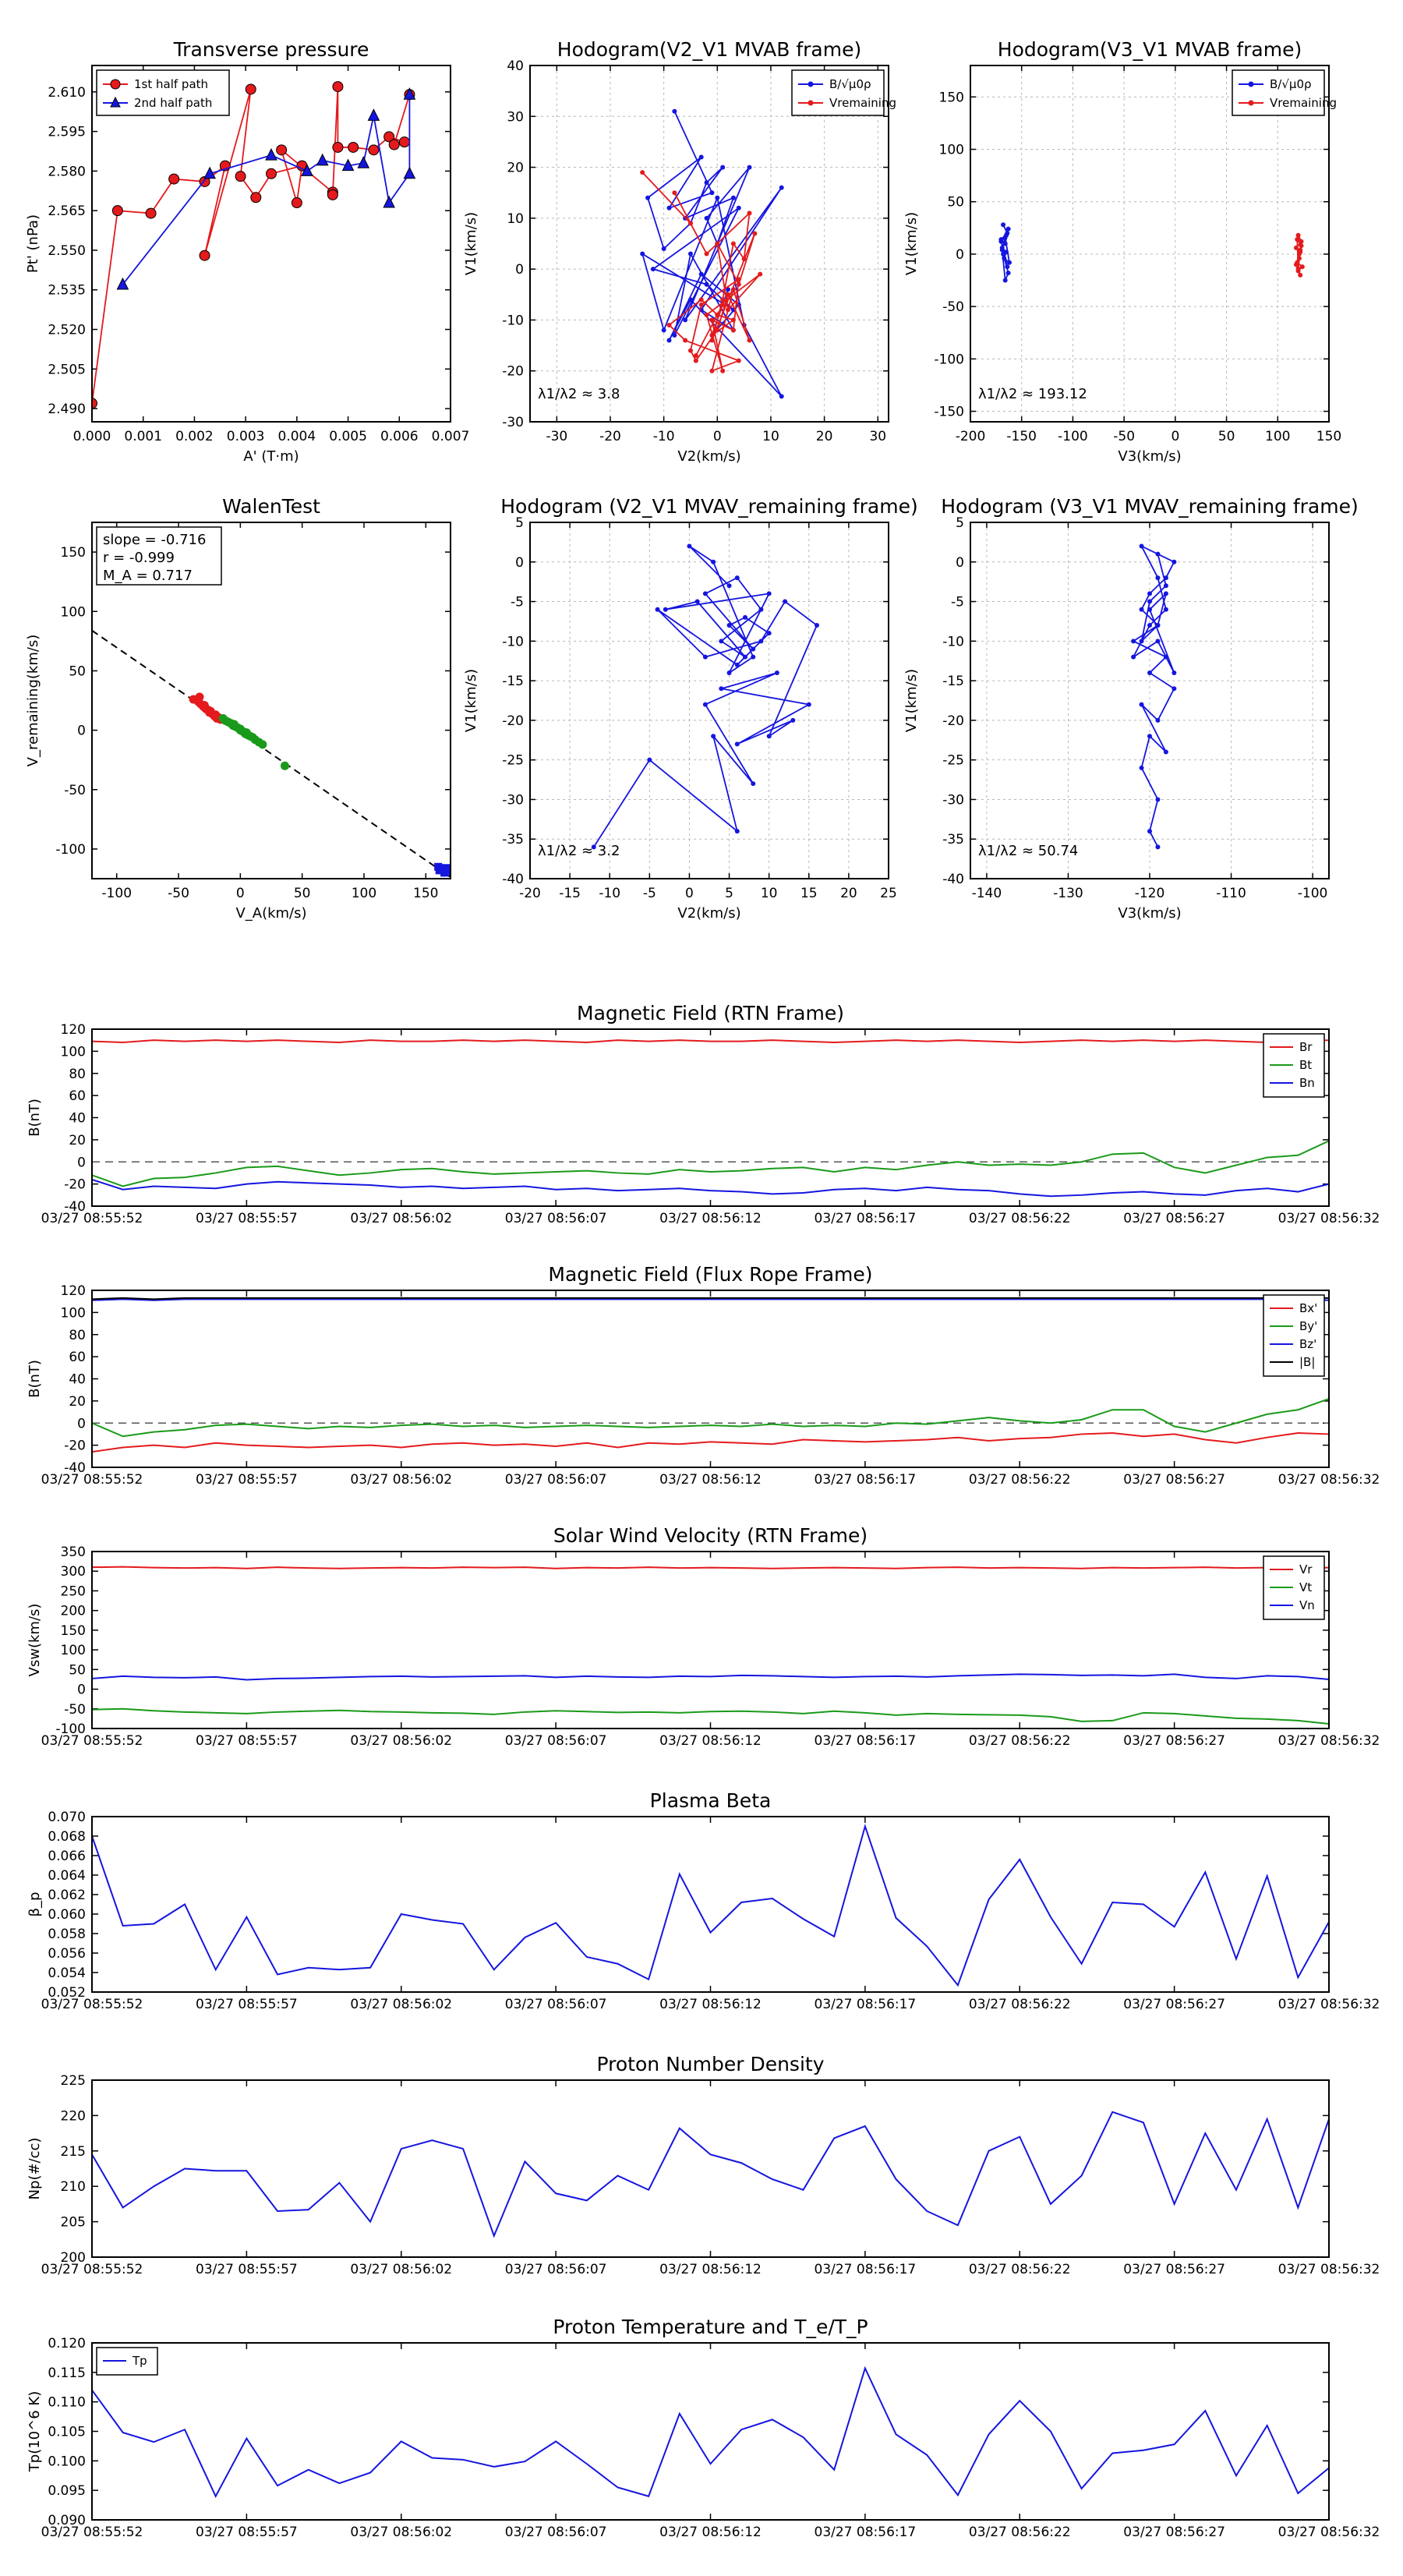 The image size is (1403, 2576). What do you see at coordinates (825, 436) in the screenshot?
I see `x-tick-label: 20` at bounding box center [825, 436].